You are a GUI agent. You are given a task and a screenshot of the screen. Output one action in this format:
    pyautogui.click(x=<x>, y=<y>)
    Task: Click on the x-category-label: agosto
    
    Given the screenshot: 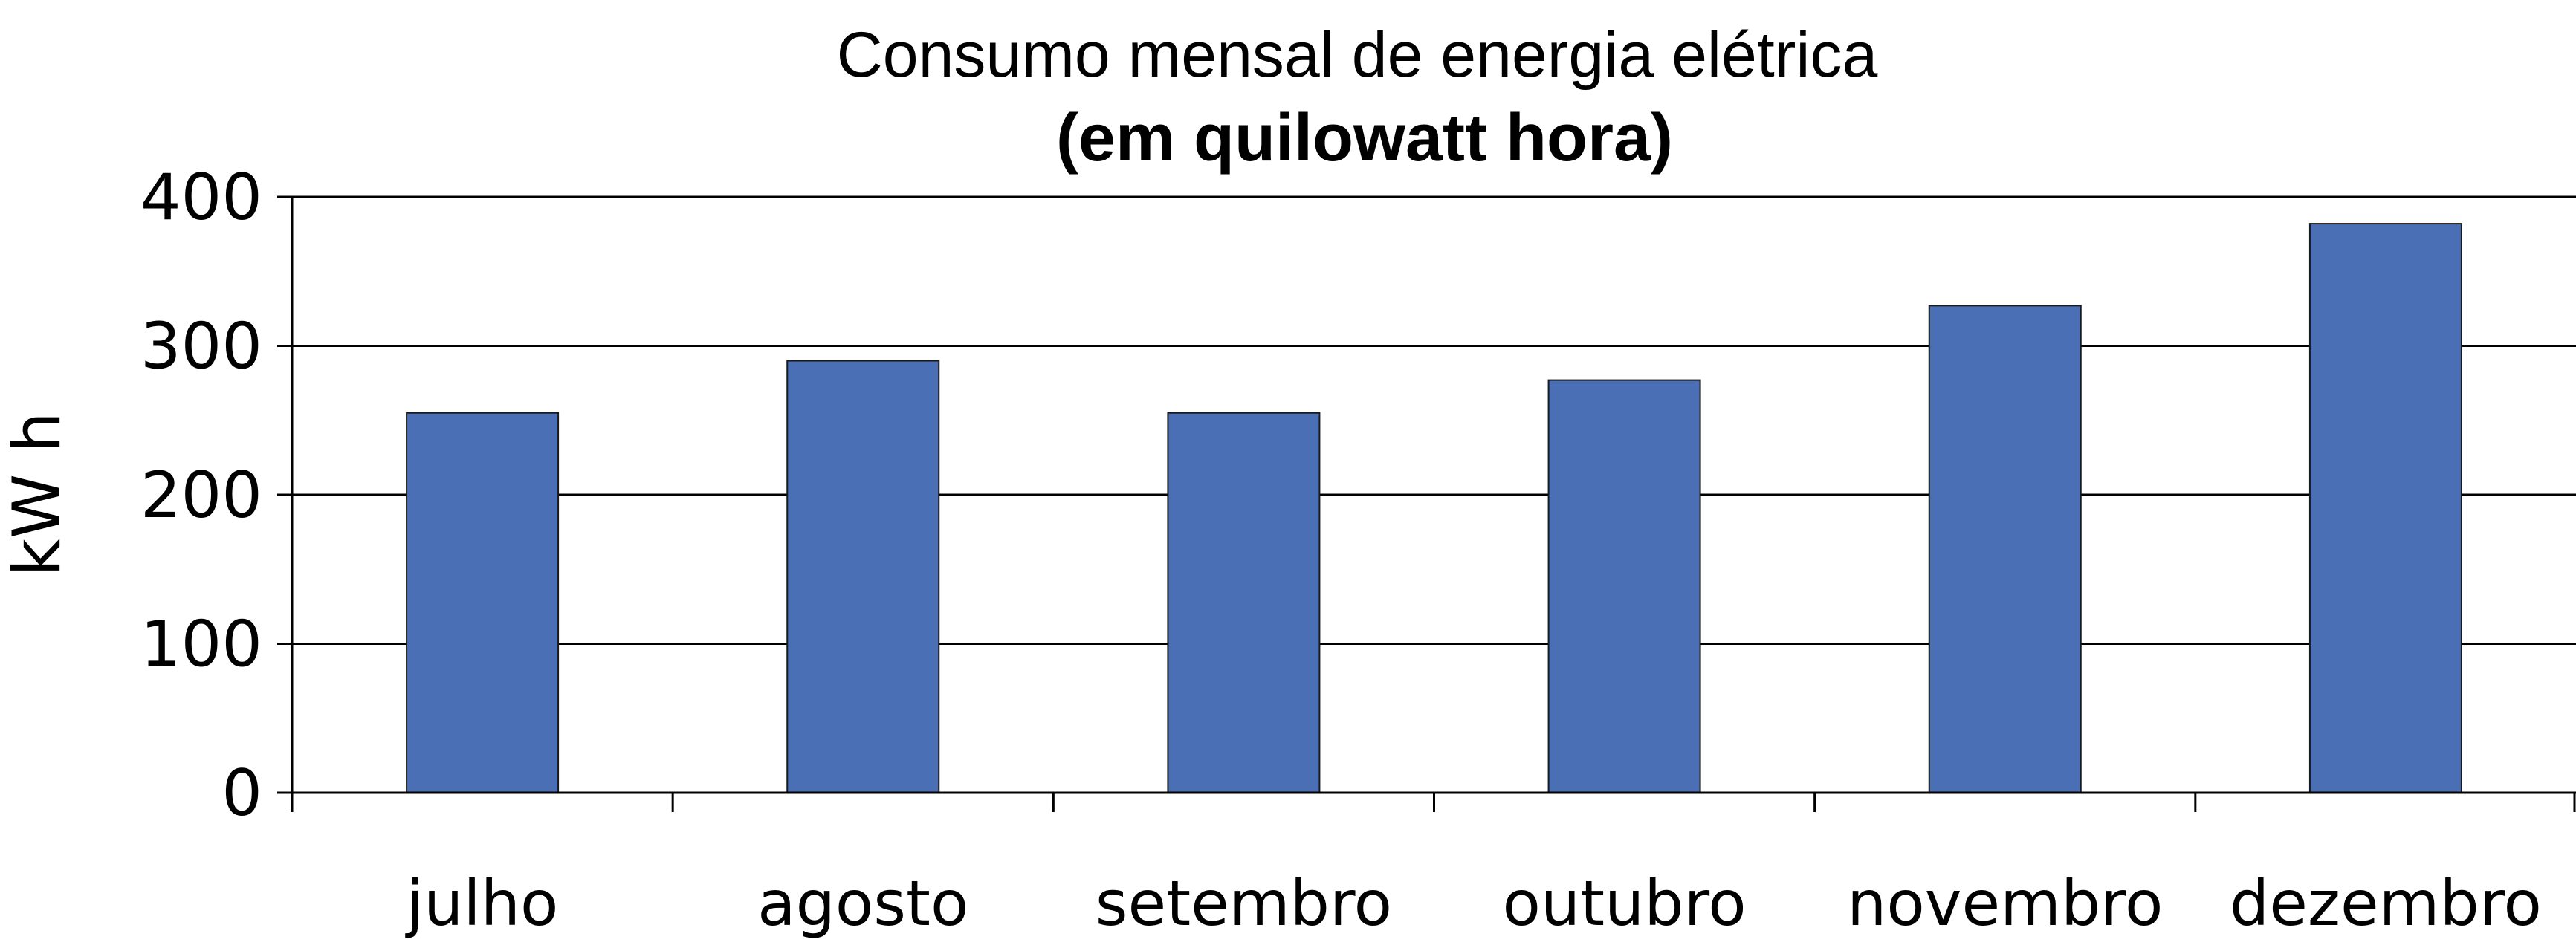 What is the action you would take?
    pyautogui.click(x=863, y=903)
    